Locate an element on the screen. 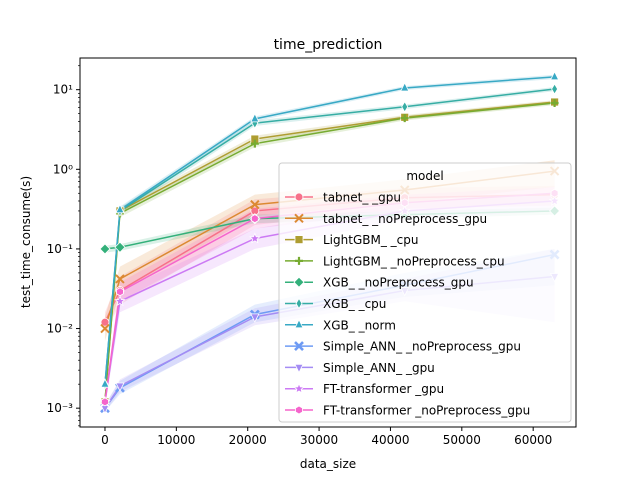 The width and height of the screenshot is (640, 484). legend-label-8: Simple_ANN_ _noPreprocess_gpu is located at coordinates (422, 347).